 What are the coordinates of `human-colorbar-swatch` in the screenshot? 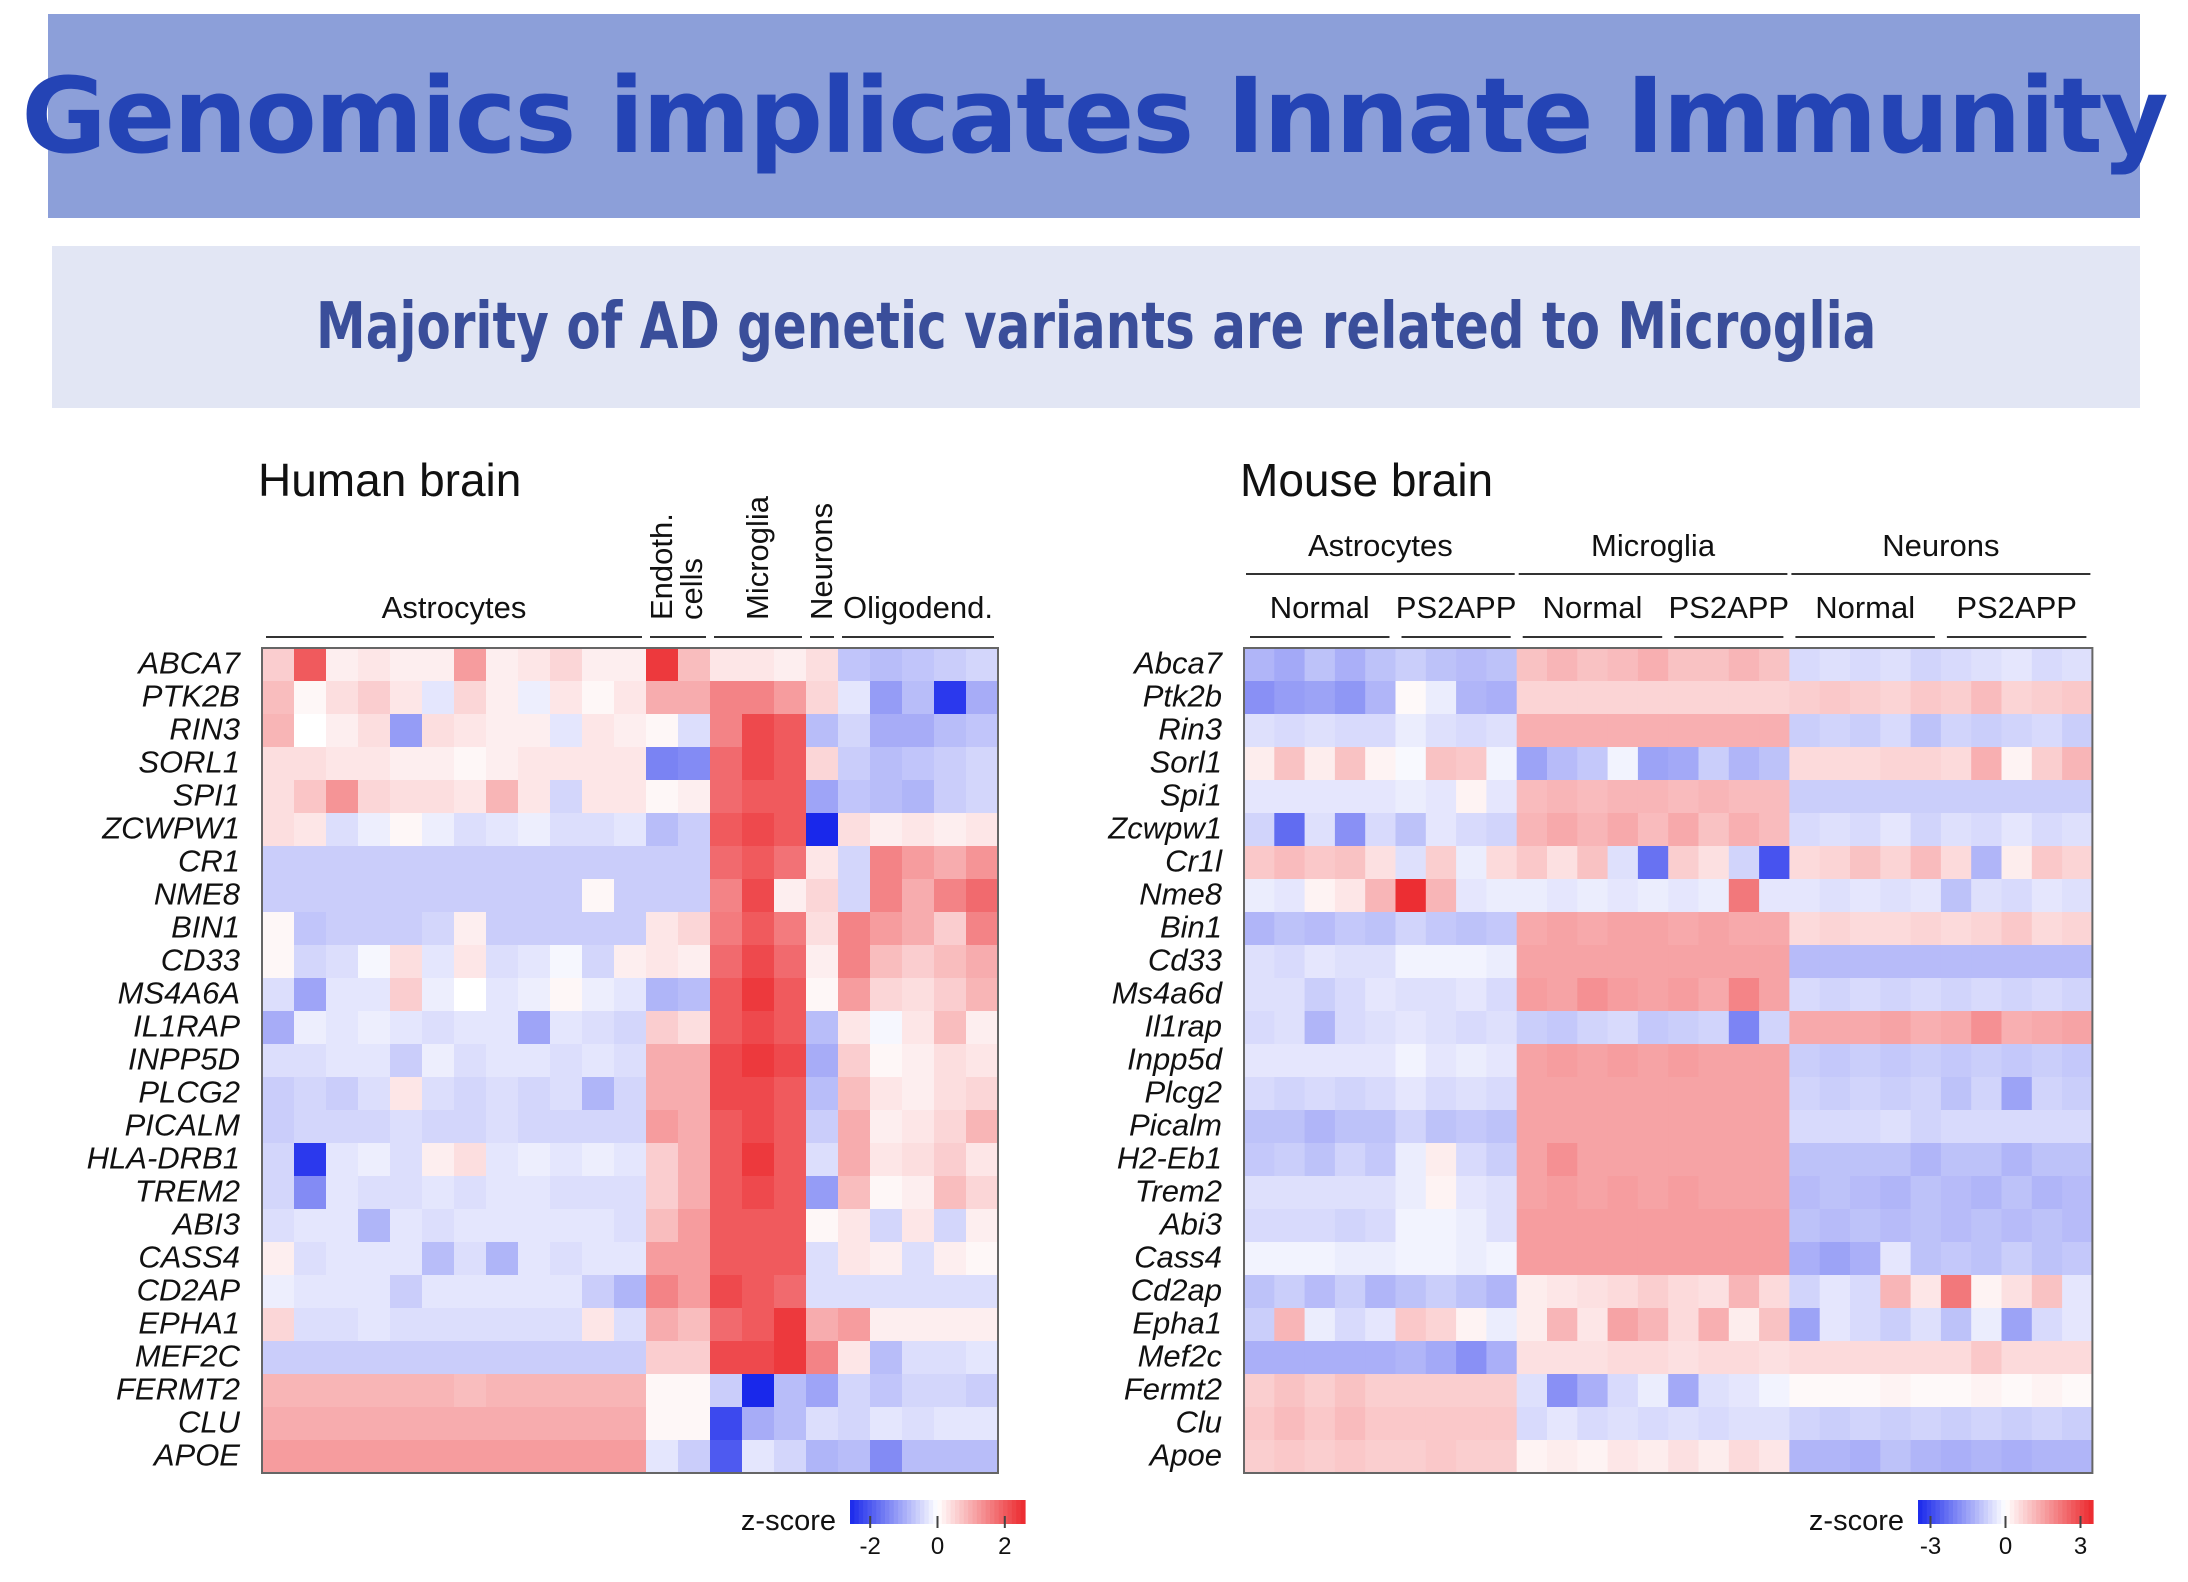 It's located at (962, 1512).